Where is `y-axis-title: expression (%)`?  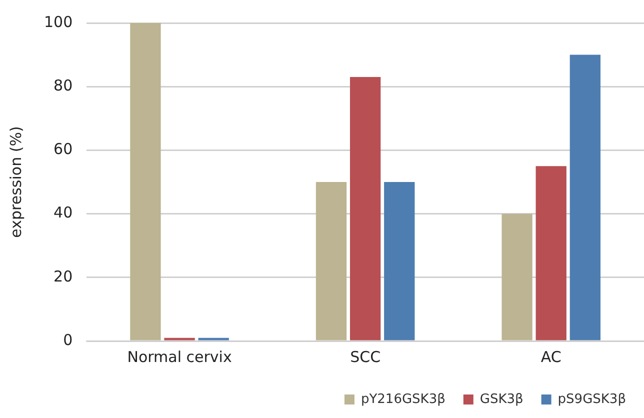
y-axis-title: expression (%) is located at coordinates (15, 182).